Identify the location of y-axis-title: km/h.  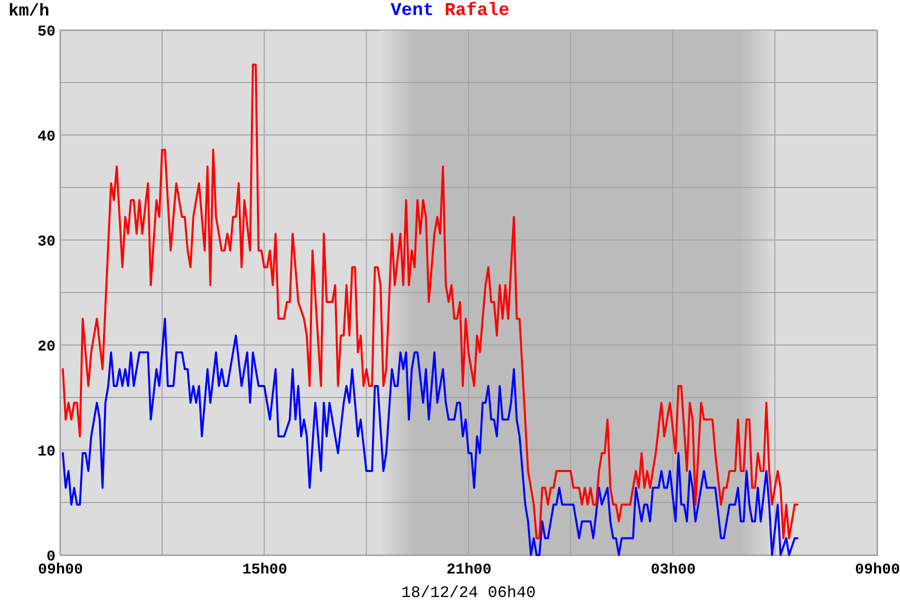
(29, 12).